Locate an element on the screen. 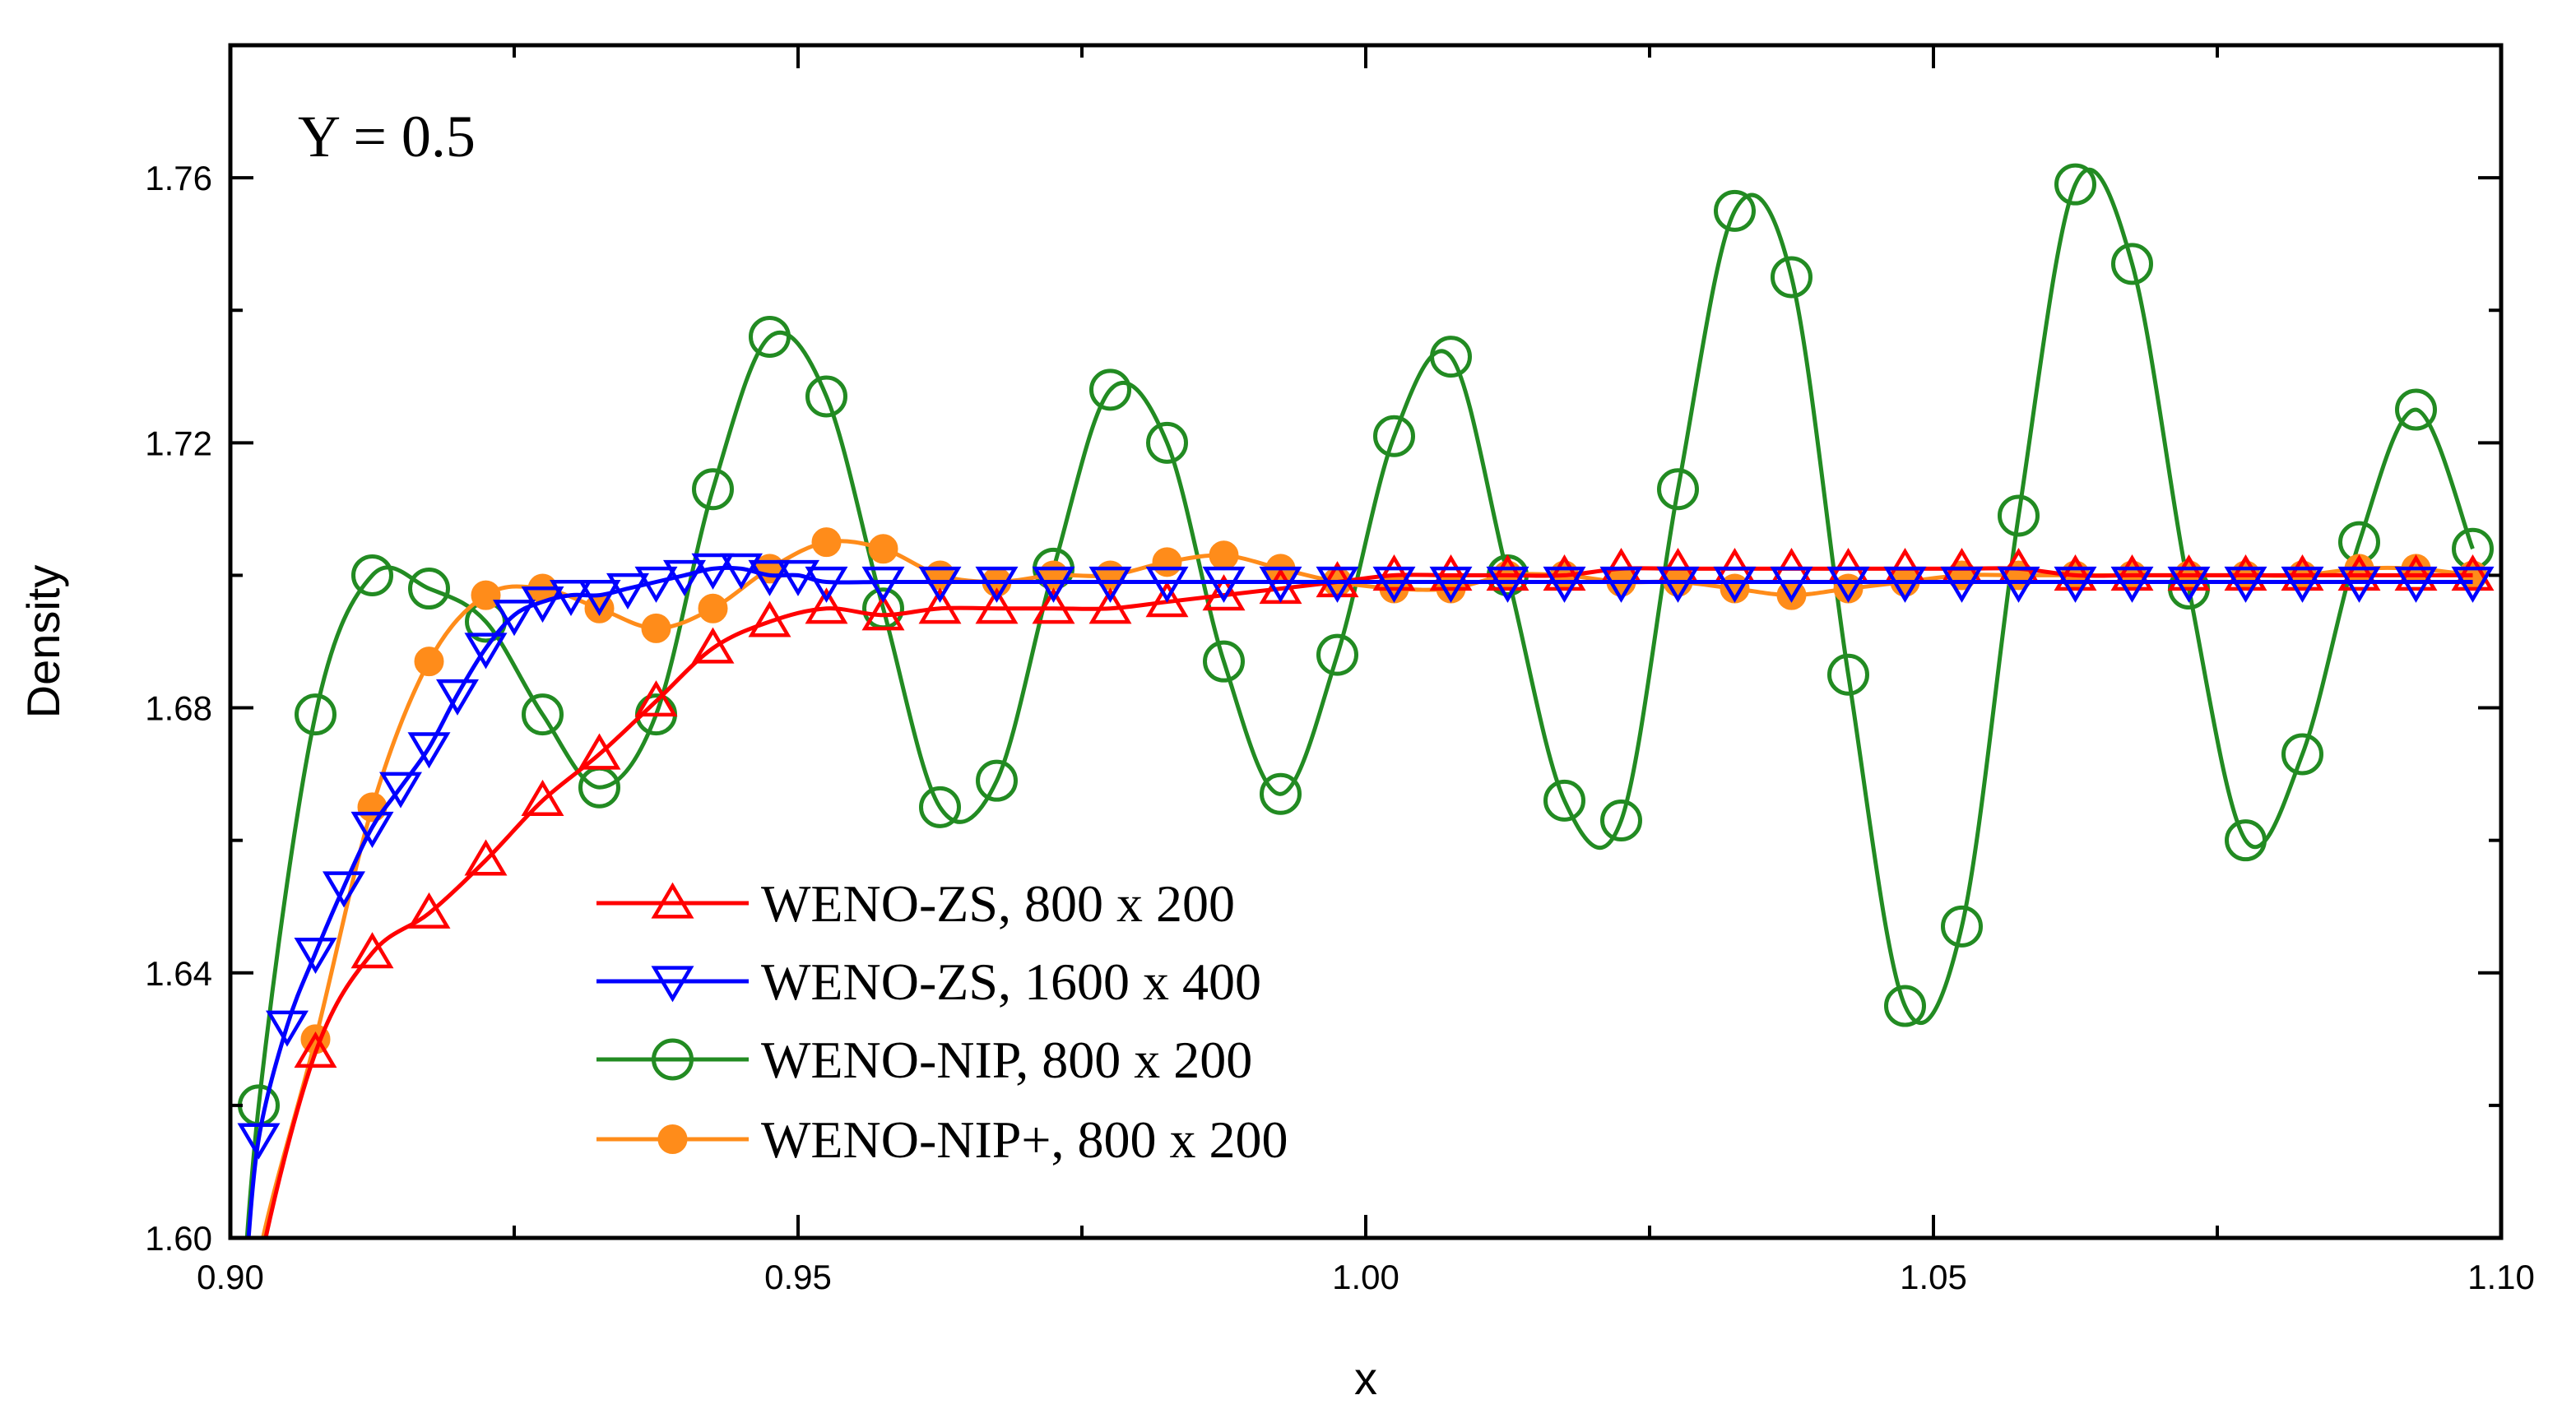  y-tick-label: 1.64 is located at coordinates (178, 973).